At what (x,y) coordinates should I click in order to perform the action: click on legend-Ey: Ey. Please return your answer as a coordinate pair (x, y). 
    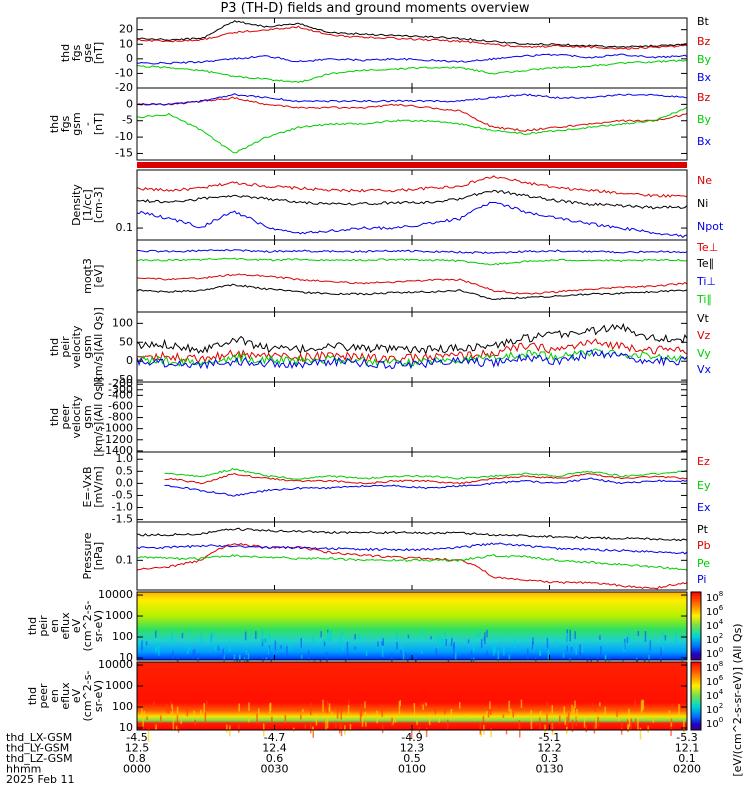
    Looking at the image, I should click on (704, 485).